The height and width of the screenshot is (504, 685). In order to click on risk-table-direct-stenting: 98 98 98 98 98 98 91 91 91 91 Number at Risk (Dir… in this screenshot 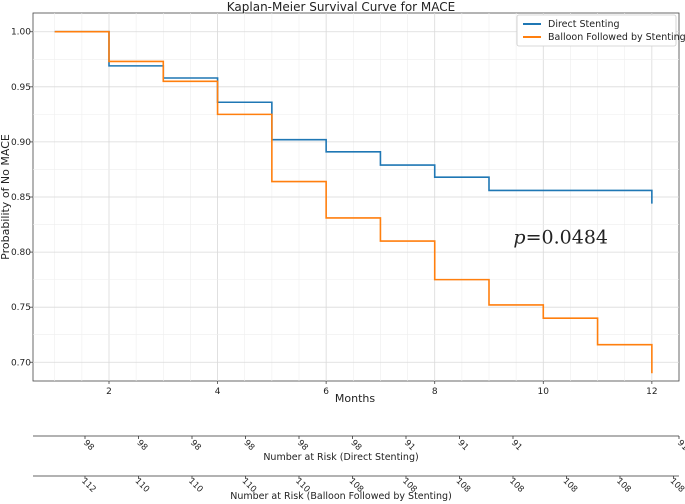, I will do `click(359, 449)`.